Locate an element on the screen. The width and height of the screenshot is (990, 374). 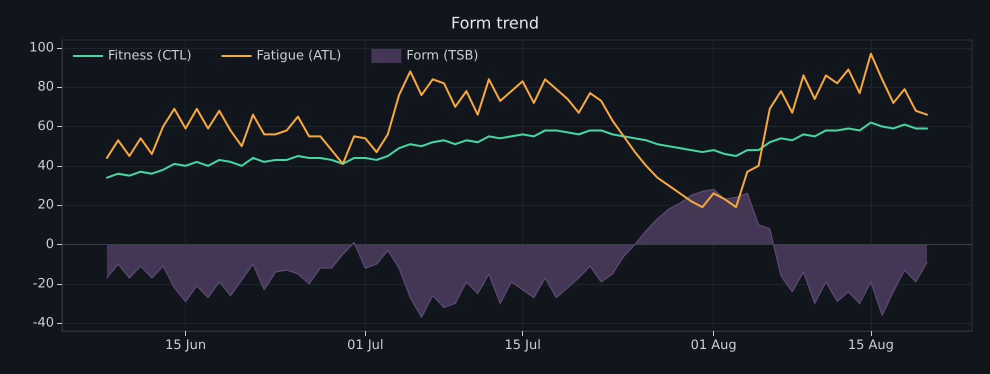
y-tick-label: 40 is located at coordinates (45, 166).